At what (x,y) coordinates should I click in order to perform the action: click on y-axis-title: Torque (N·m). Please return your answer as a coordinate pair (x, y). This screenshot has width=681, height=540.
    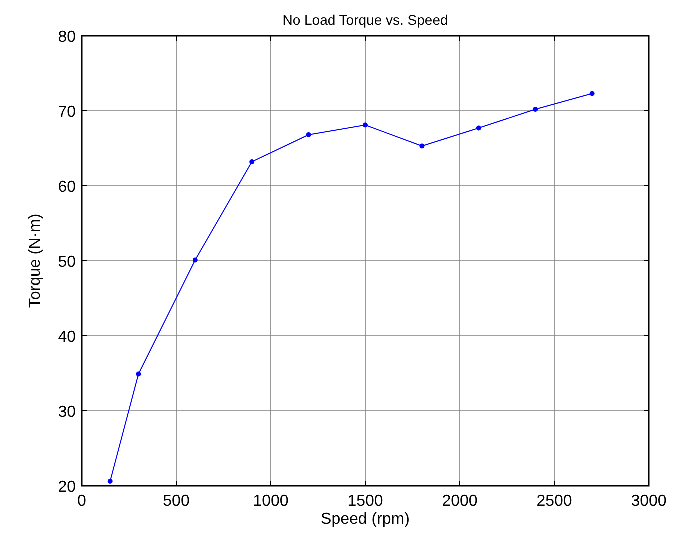
    Looking at the image, I should click on (35, 261).